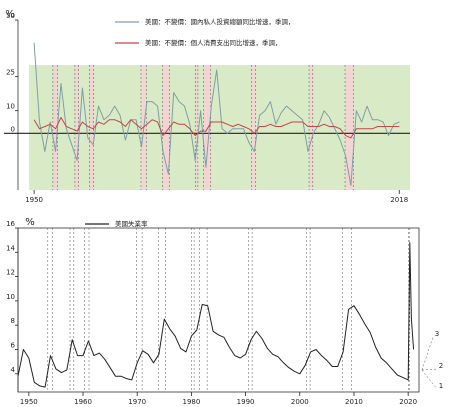 The width and height of the screenshot is (458, 407). Describe the element at coordinates (10, 73) in the screenshot. I see `y-tick-label: 25` at that location.